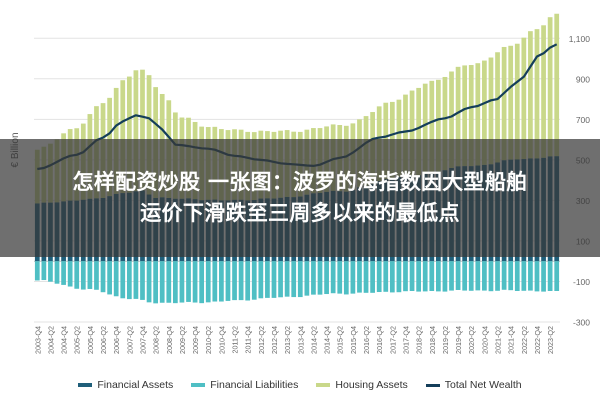  What do you see at coordinates (85, 385) in the screenshot?
I see `legend-swatch-financial-assets` at bounding box center [85, 385].